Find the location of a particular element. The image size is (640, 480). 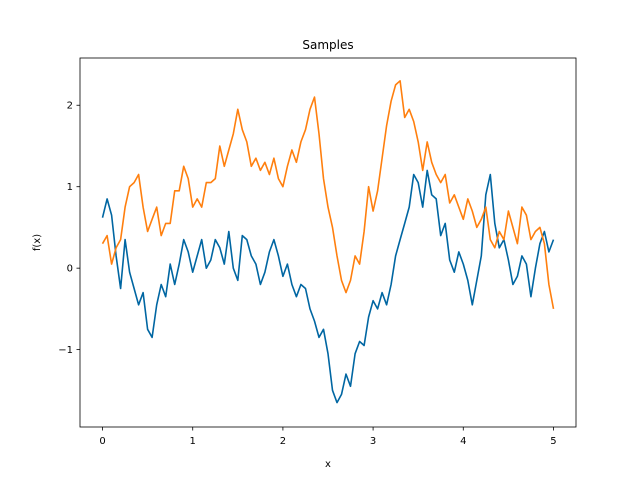

y-tick-label: 2 is located at coordinates (70, 106).